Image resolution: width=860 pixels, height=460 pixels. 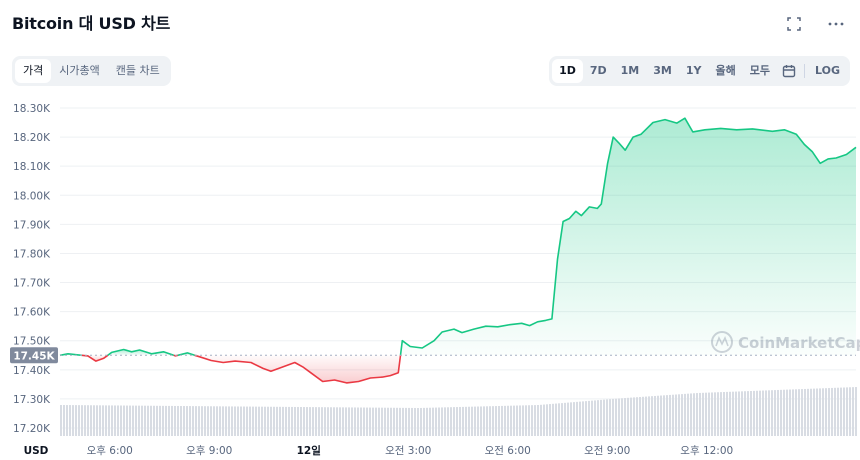 I want to click on log-scale-button: LOG, so click(x=827, y=70).